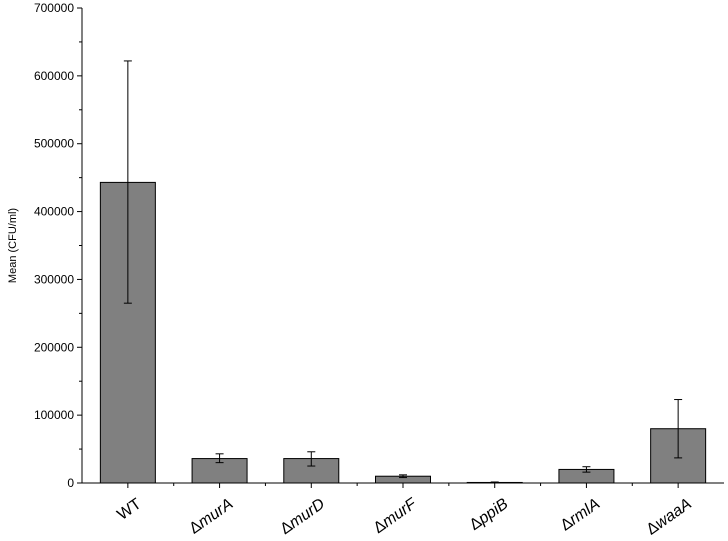  What do you see at coordinates (584, 512) in the screenshot?
I see `x-tick-label-gene: rmlA` at bounding box center [584, 512].